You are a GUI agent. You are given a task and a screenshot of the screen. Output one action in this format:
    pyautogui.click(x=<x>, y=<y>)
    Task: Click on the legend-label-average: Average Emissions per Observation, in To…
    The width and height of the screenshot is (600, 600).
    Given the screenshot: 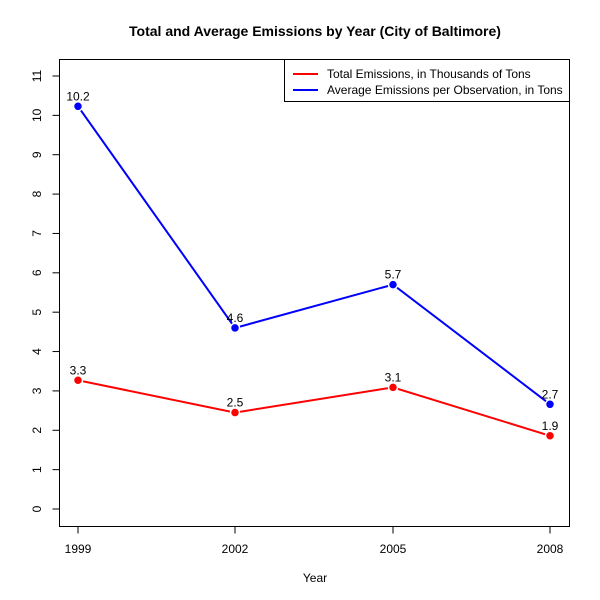 What is the action you would take?
    pyautogui.click(x=445, y=90)
    